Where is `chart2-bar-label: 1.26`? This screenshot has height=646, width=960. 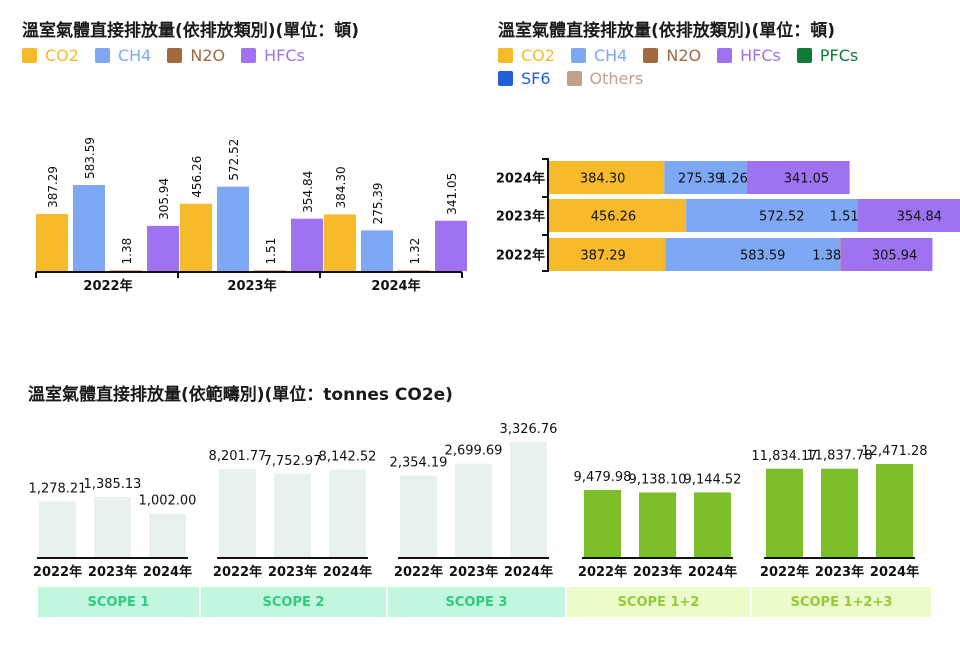
chart2-bar-label: 1.26 is located at coordinates (733, 179).